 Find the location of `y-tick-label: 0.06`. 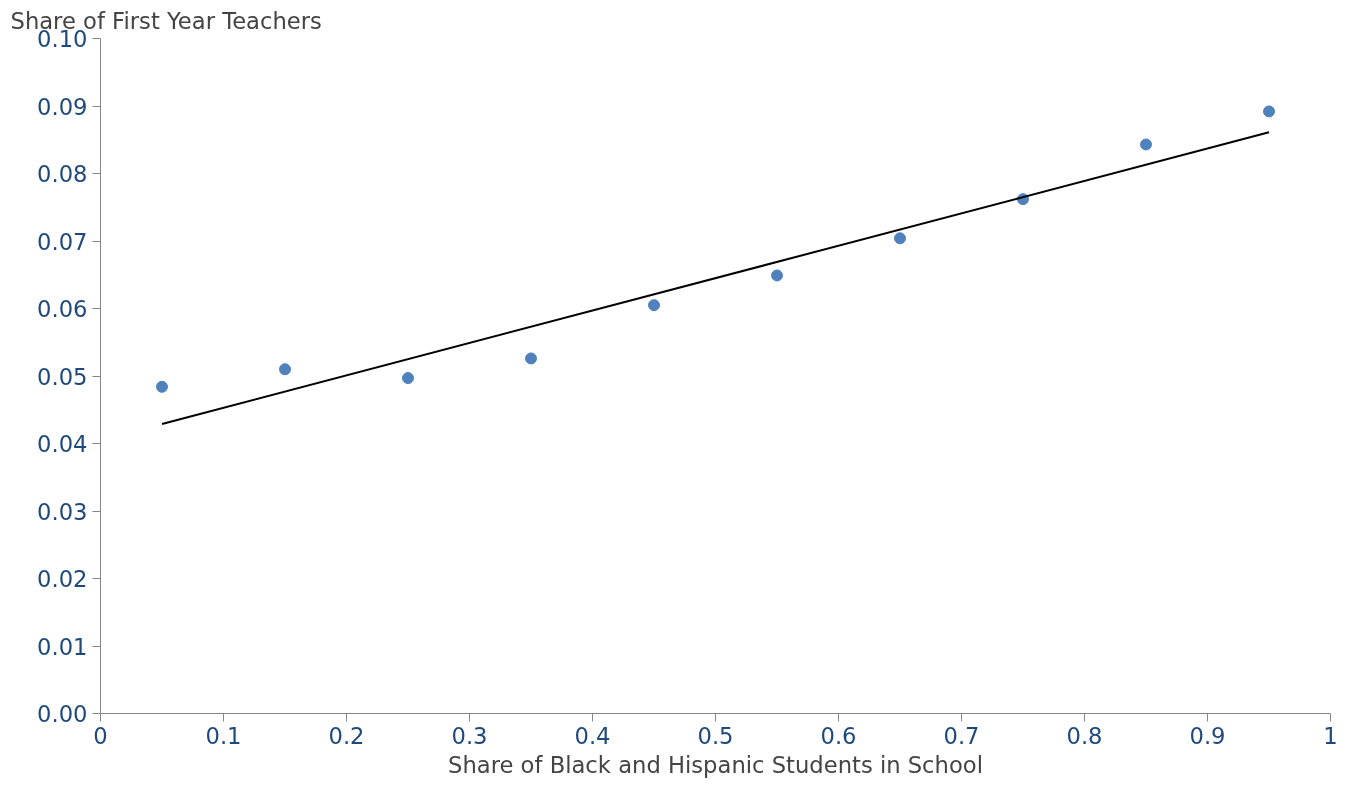

y-tick-label: 0.06 is located at coordinates (62, 309).